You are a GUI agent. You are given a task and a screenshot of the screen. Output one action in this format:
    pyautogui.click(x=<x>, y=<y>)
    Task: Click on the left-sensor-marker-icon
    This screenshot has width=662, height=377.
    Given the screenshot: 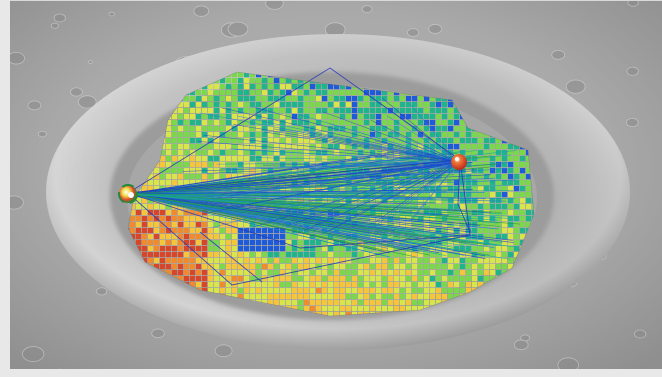 What is the action you would take?
    pyautogui.click(x=128, y=194)
    